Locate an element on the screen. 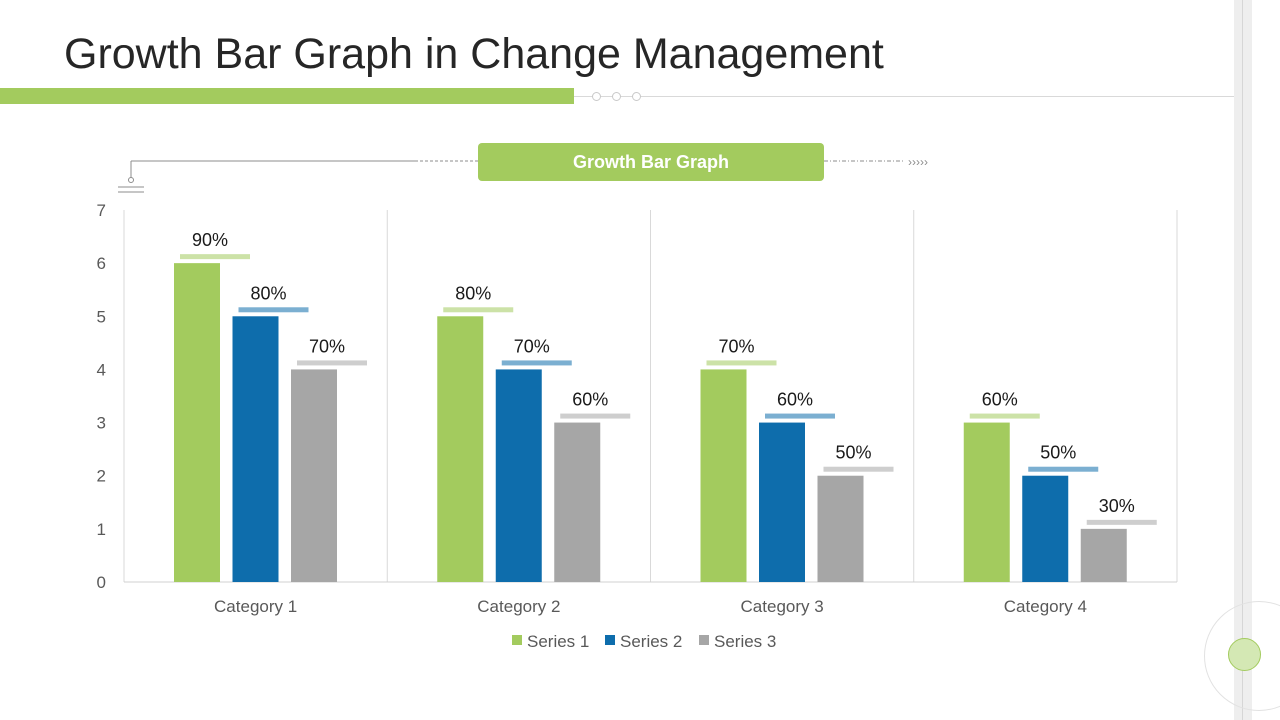 The width and height of the screenshot is (1280, 720). data-label: 90% is located at coordinates (210, 240).